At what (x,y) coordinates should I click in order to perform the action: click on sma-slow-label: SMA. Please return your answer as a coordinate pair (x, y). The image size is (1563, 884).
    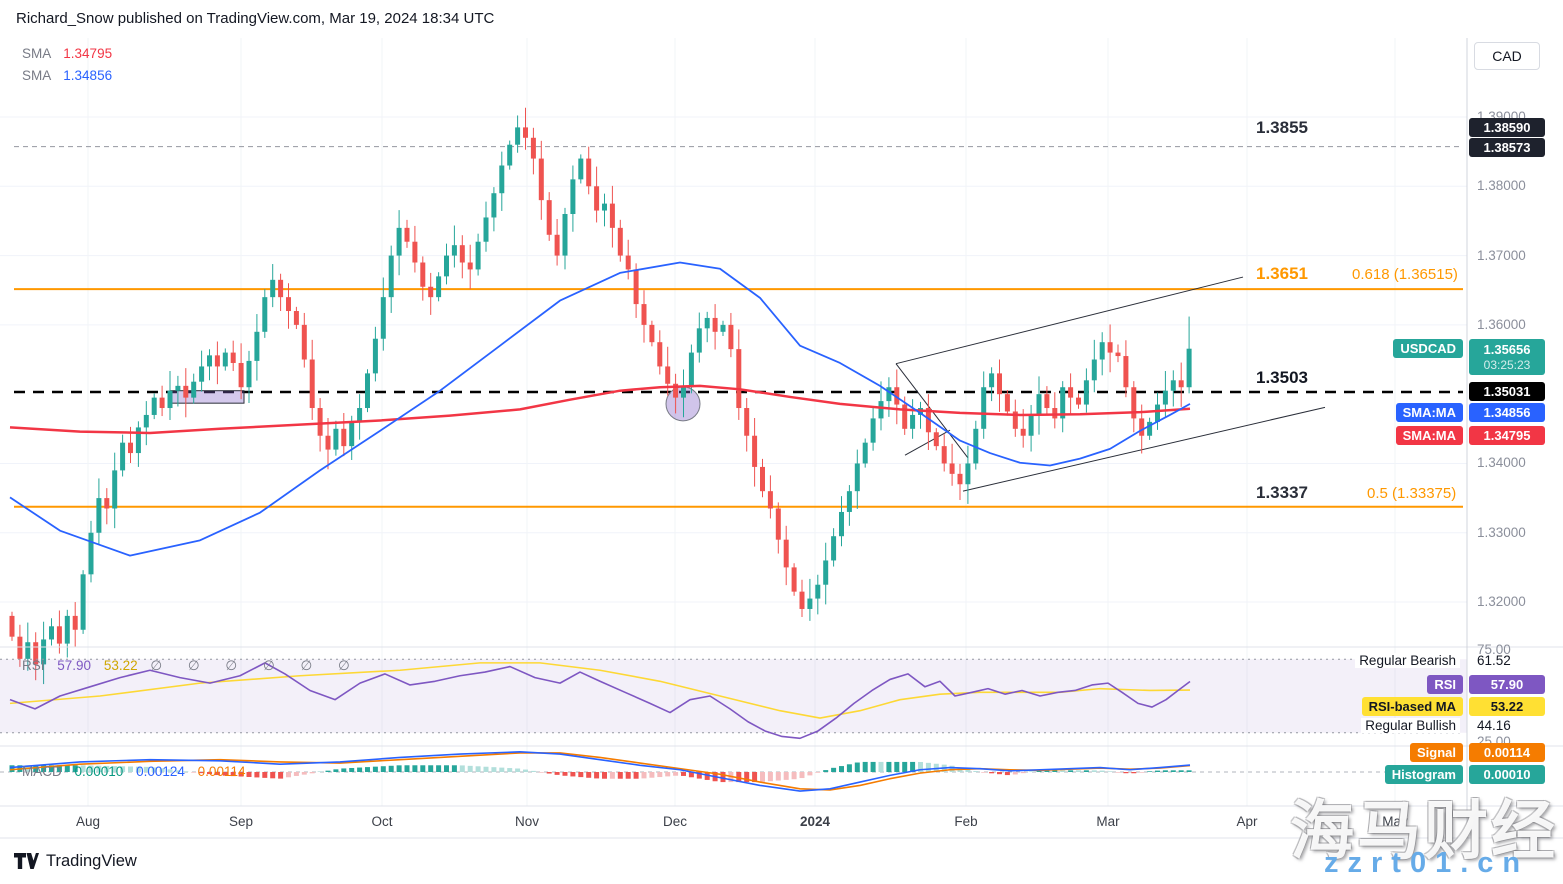
    Looking at the image, I should click on (36, 75).